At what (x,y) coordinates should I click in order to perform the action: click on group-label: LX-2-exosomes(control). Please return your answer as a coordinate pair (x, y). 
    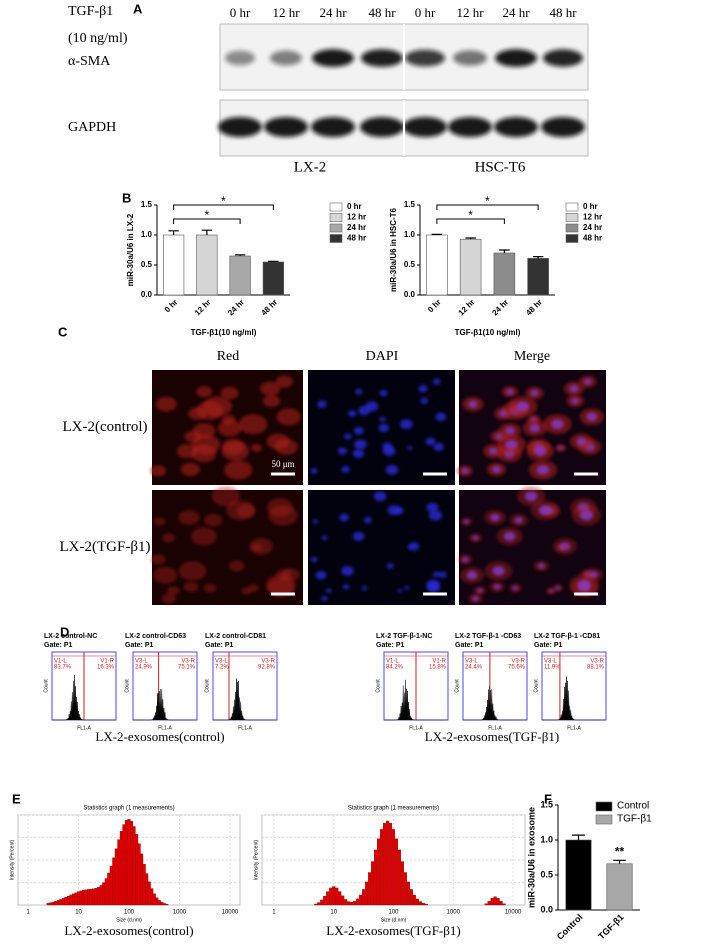
    Looking at the image, I should click on (159, 736).